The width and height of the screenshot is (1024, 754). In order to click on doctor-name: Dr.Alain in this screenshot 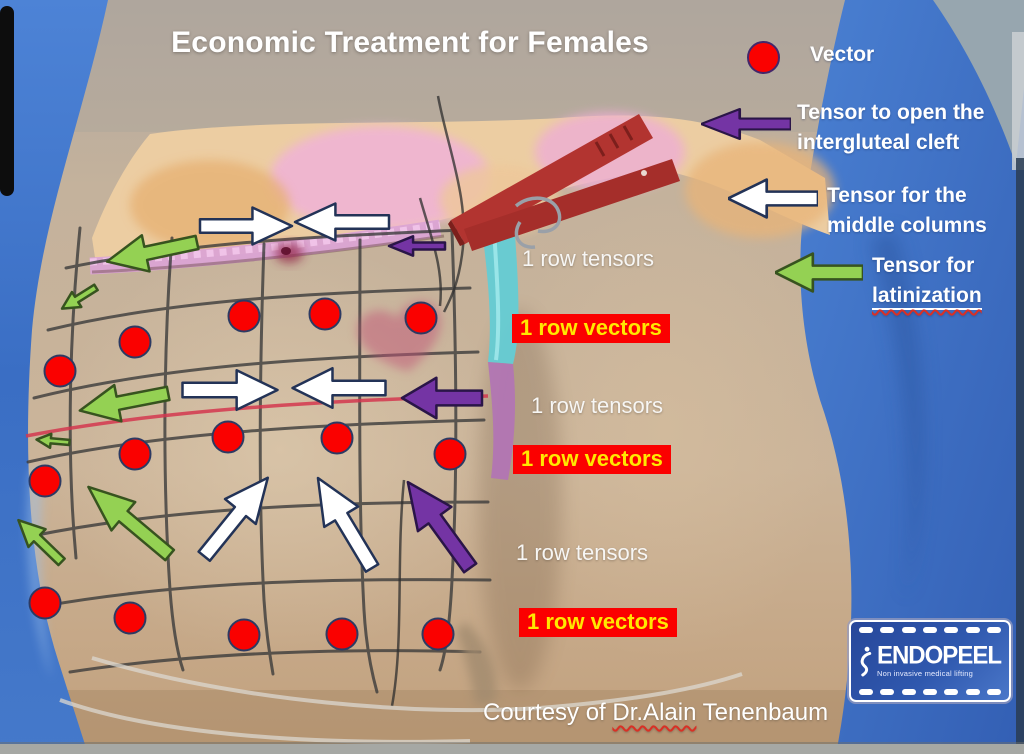, I will do `click(654, 712)`.